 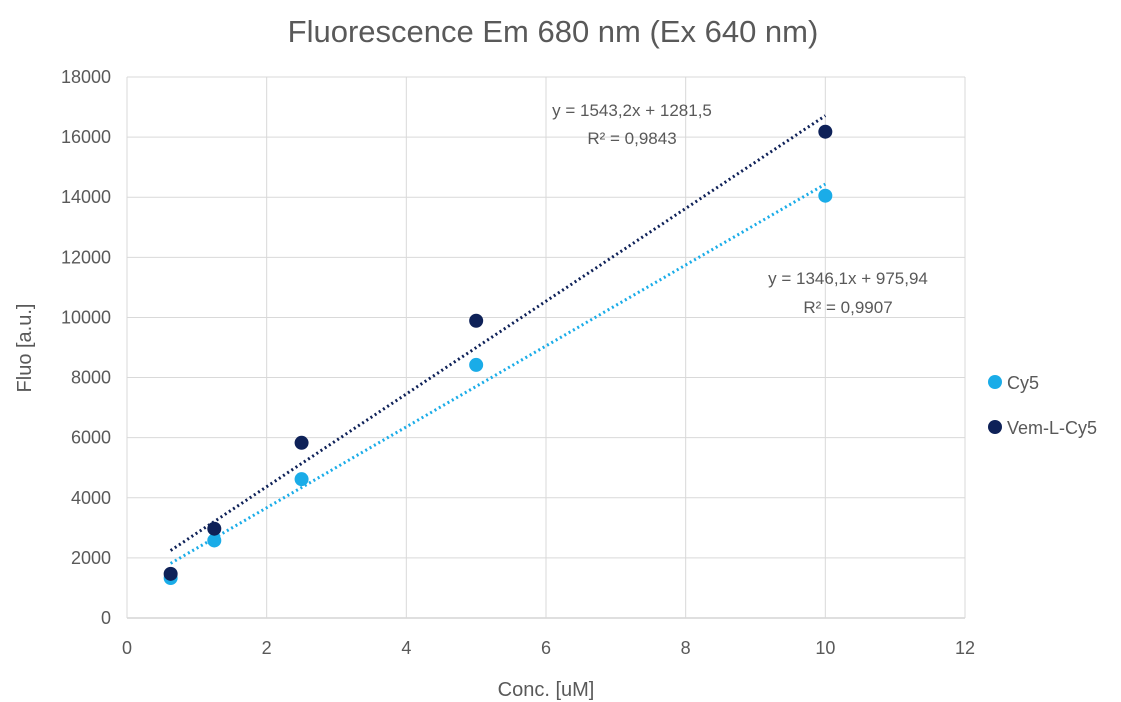 What do you see at coordinates (86, 317) in the screenshot?
I see `y-tick-label: 10000` at bounding box center [86, 317].